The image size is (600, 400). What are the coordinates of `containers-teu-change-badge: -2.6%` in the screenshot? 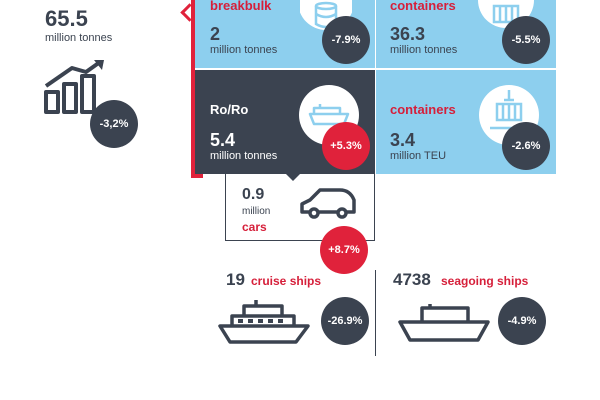 It's located at (526, 146).